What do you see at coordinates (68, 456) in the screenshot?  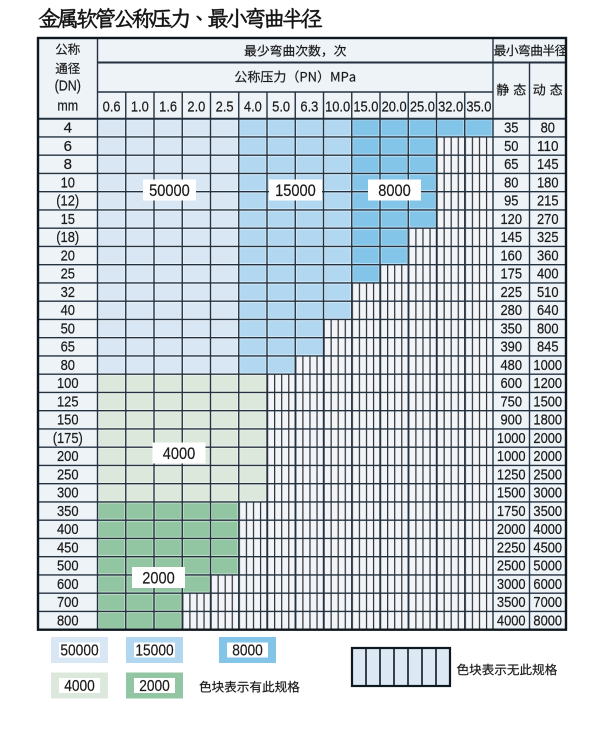 I see `svg-text: 200` at bounding box center [68, 456].